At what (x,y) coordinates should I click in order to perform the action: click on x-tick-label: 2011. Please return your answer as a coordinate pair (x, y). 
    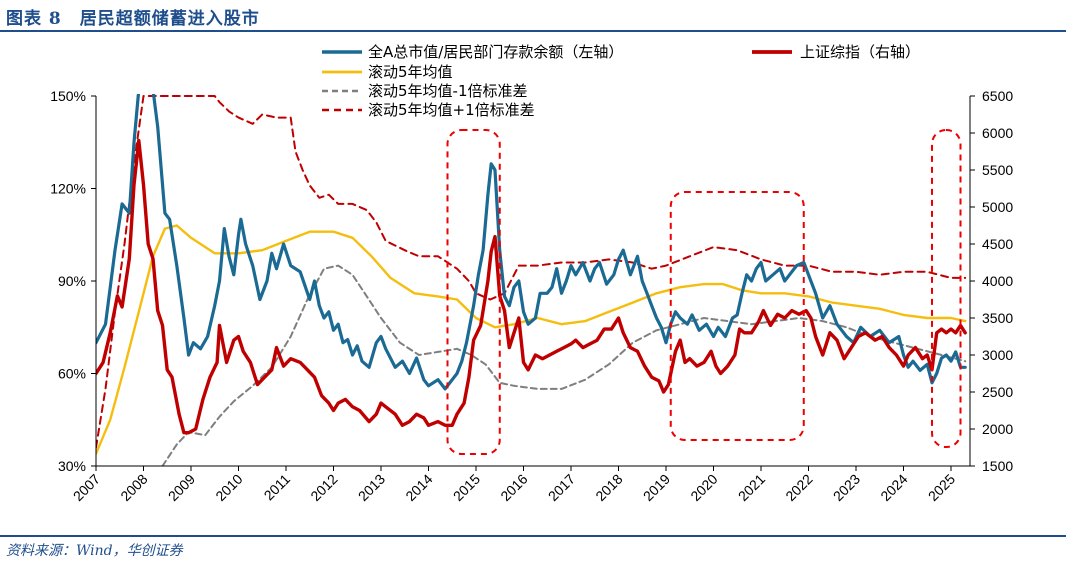
    Looking at the image, I should click on (277, 487).